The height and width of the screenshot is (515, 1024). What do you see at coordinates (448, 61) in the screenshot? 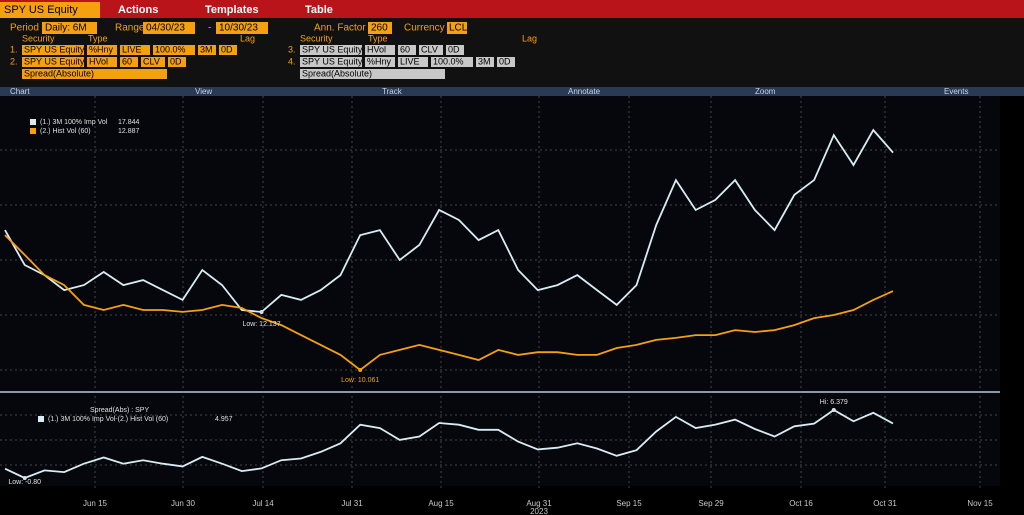
I see `field-value: 100.0%` at bounding box center [448, 61].